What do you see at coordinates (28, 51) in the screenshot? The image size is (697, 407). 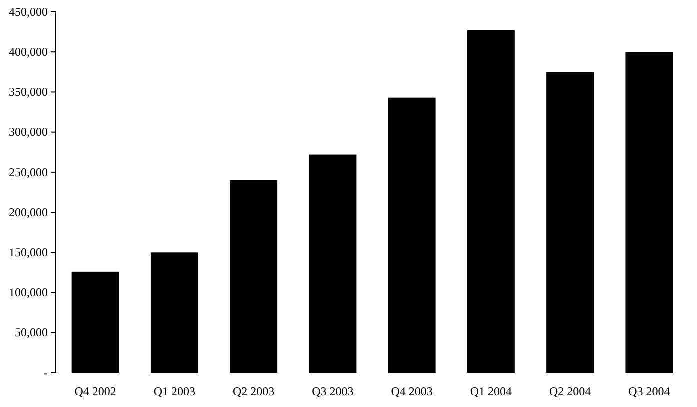 I see `y-tick-label: 400,000` at bounding box center [28, 51].